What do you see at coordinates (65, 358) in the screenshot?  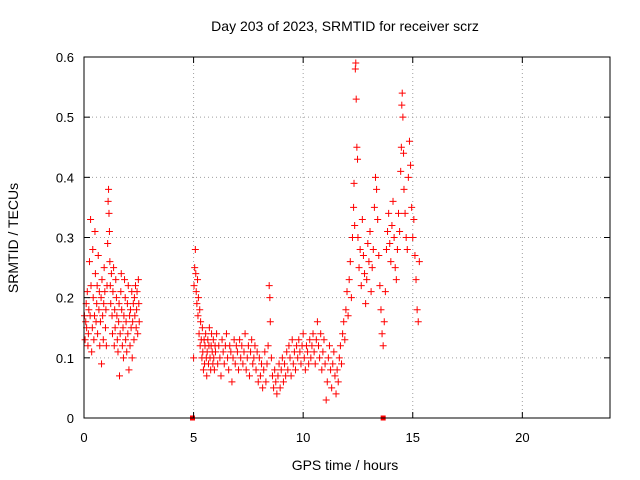 I see `y-tick-label: 0.1` at bounding box center [65, 358].